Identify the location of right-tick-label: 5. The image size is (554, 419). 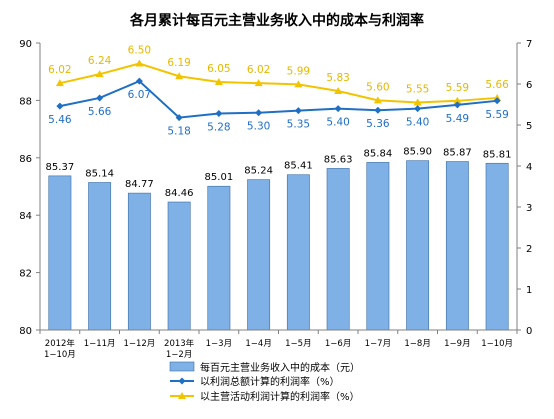
(529, 126).